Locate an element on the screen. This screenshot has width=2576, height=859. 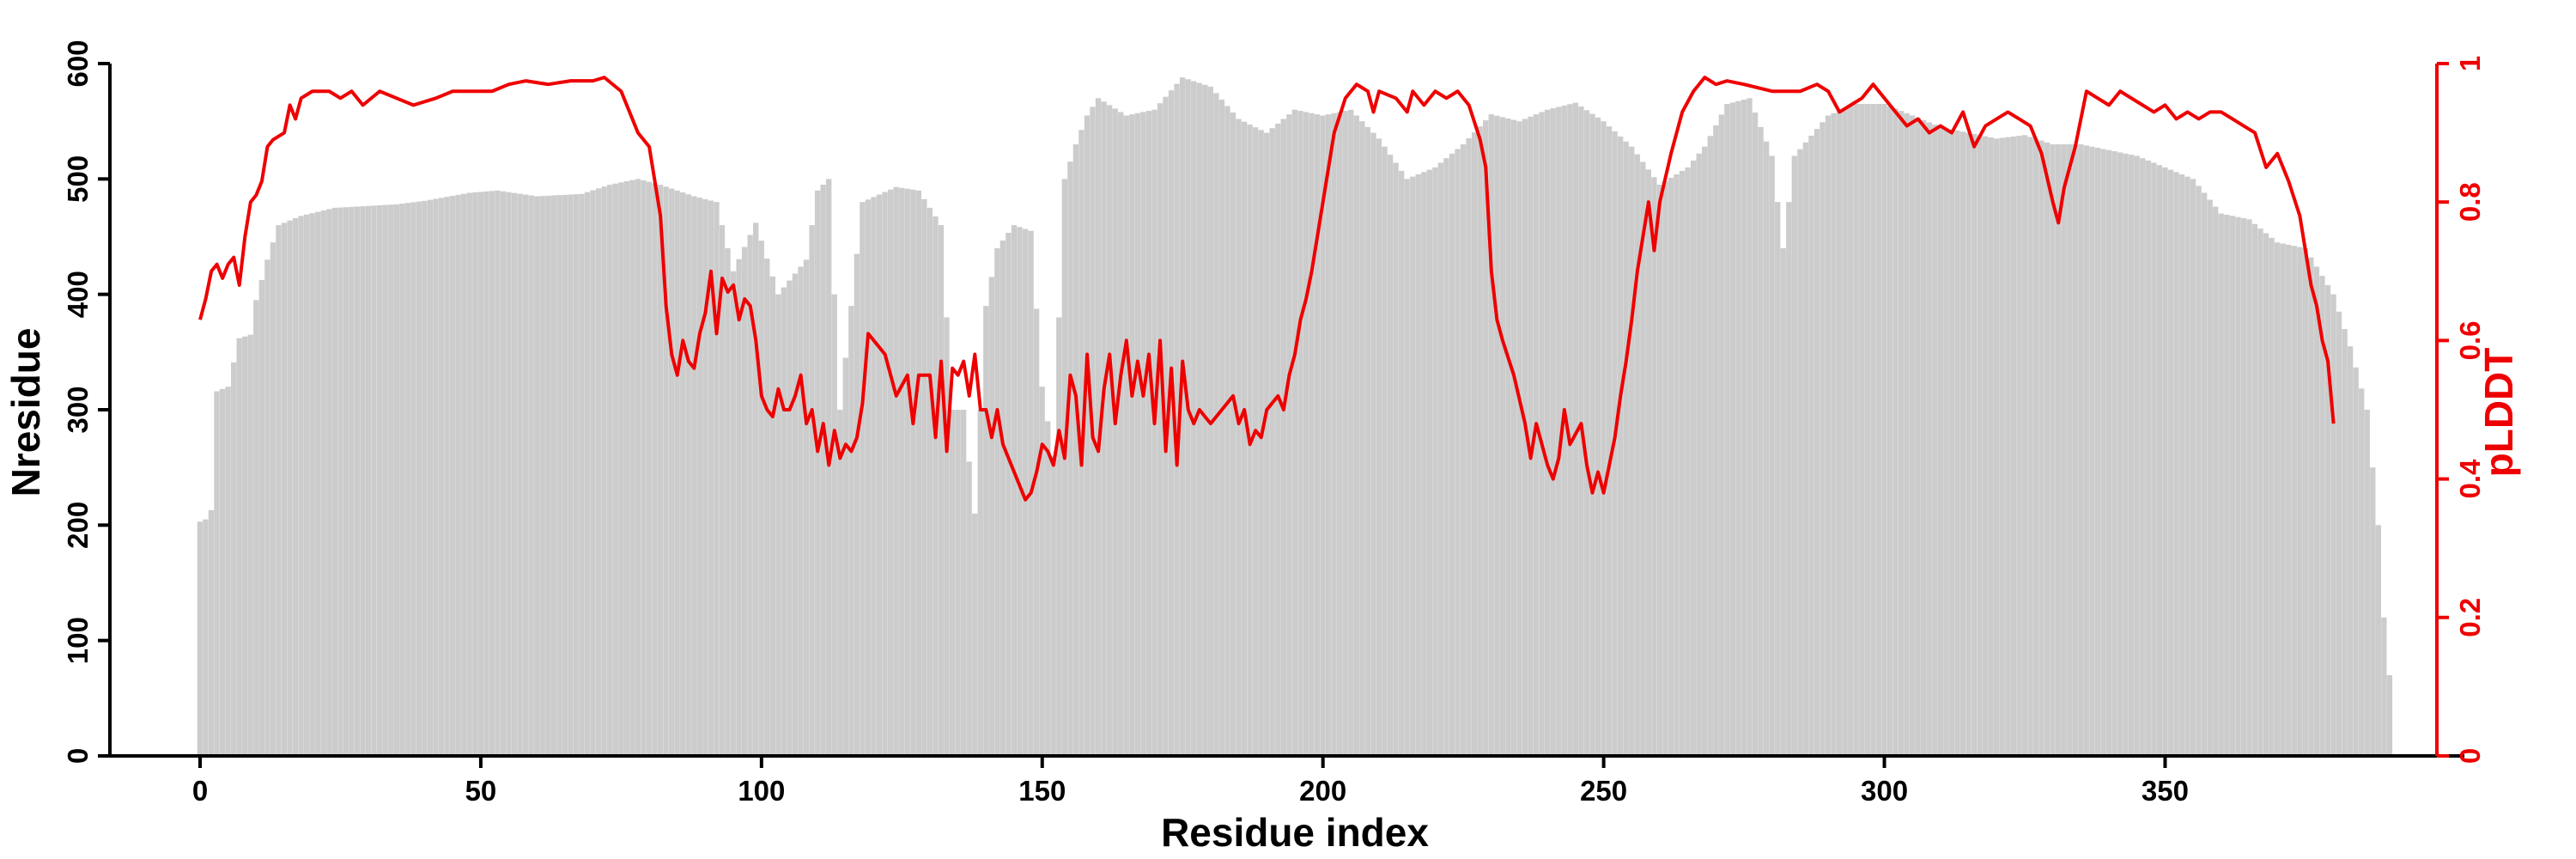
x-tick-label: 100 is located at coordinates (761, 791).